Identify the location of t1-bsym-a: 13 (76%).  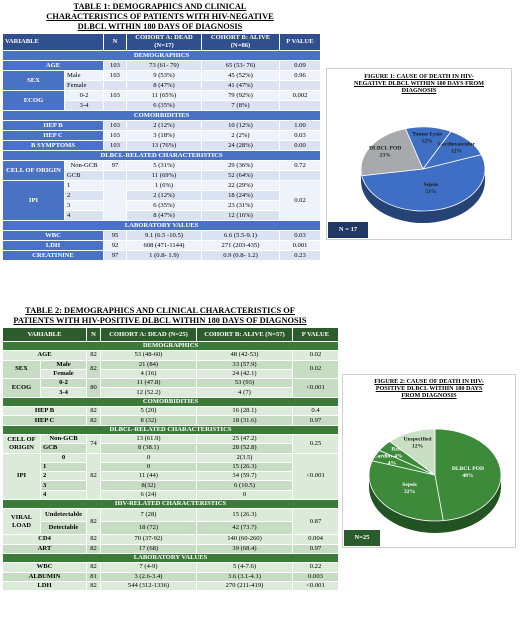
(164, 145).